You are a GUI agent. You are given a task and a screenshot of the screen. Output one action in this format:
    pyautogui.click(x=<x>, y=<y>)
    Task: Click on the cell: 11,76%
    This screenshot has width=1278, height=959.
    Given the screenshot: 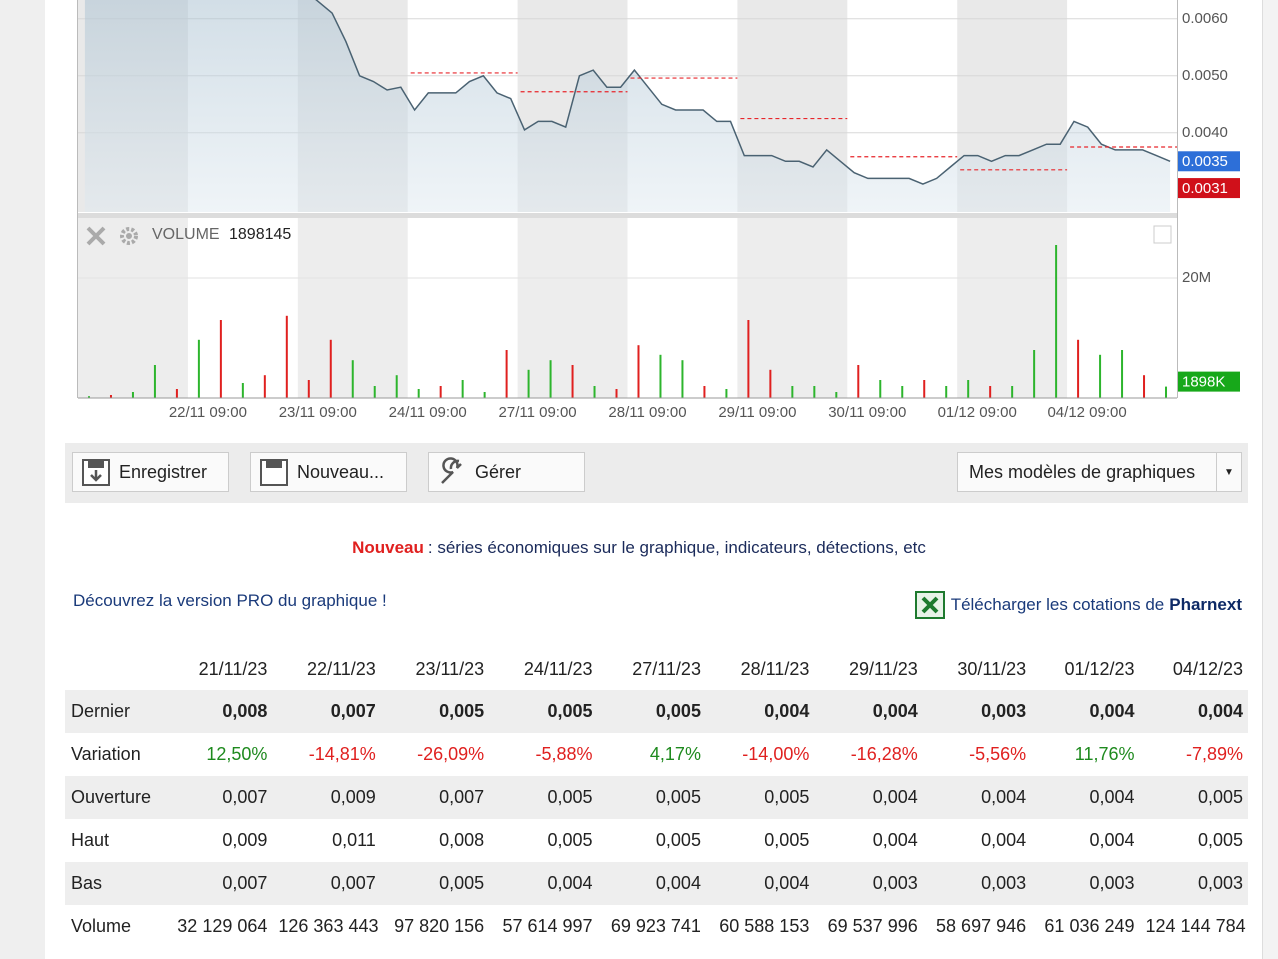 What is the action you would take?
    pyautogui.click(x=1104, y=754)
    